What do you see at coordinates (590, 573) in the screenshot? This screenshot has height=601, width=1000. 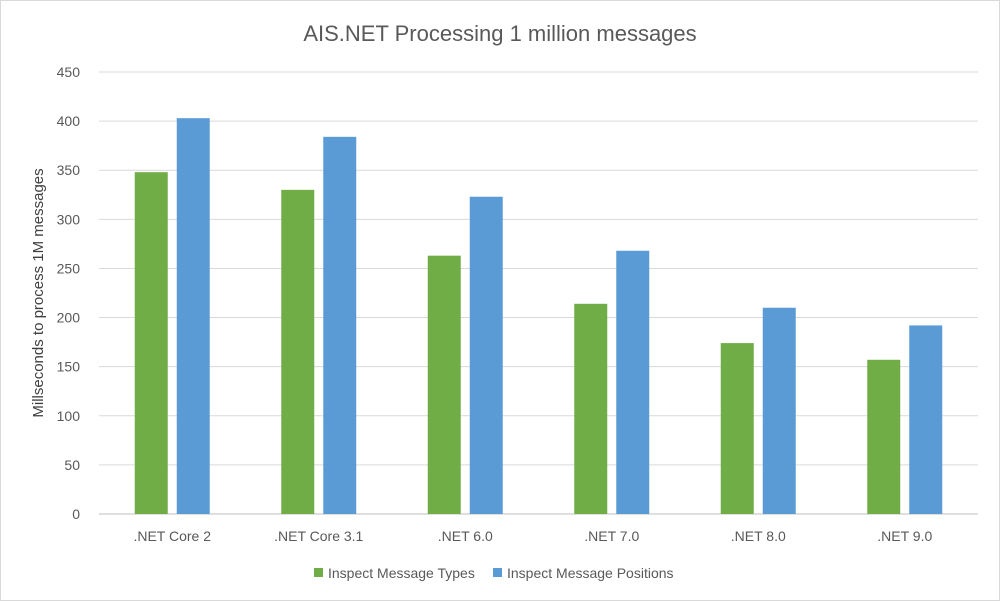 I see `legend-label: Inspect Message Positions` at bounding box center [590, 573].